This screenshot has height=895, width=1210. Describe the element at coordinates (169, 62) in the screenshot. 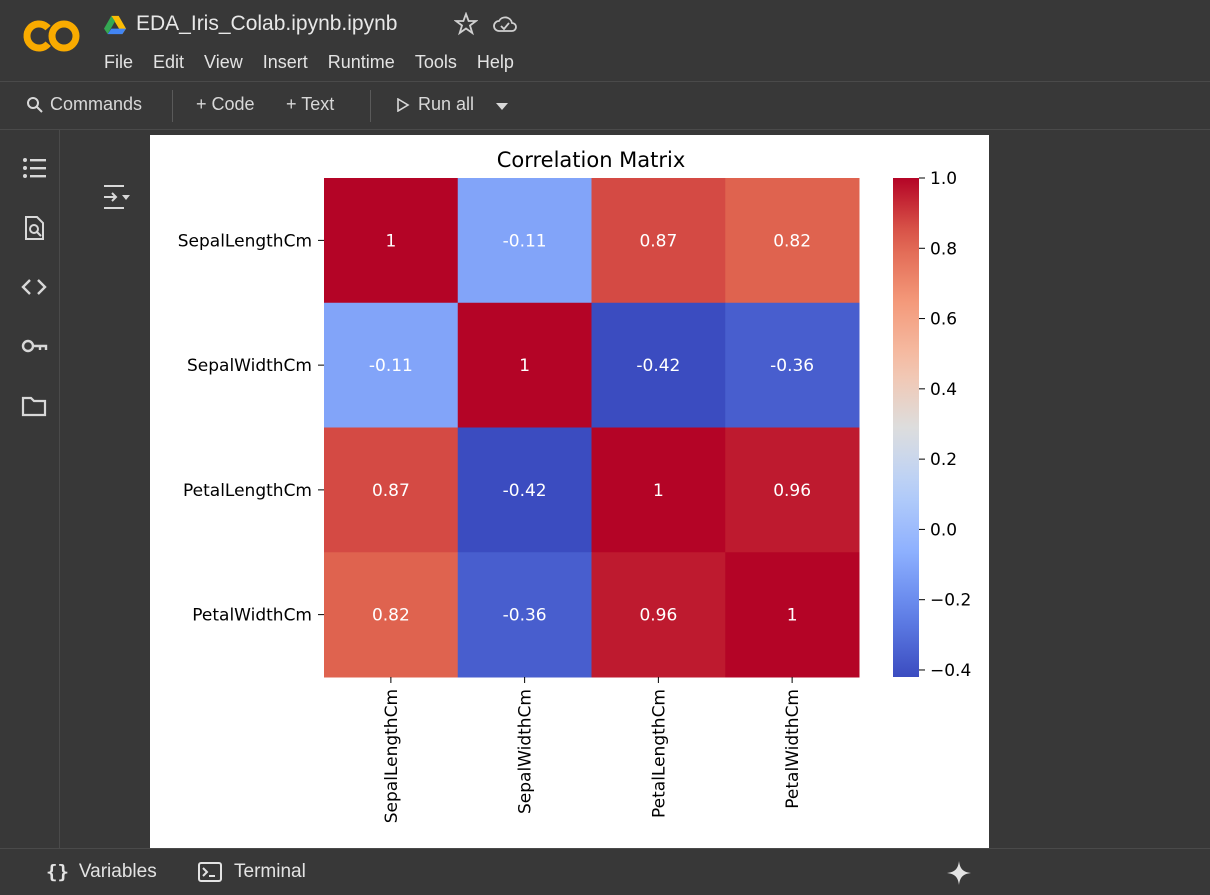

I see `menu-edit: Edit` at that location.